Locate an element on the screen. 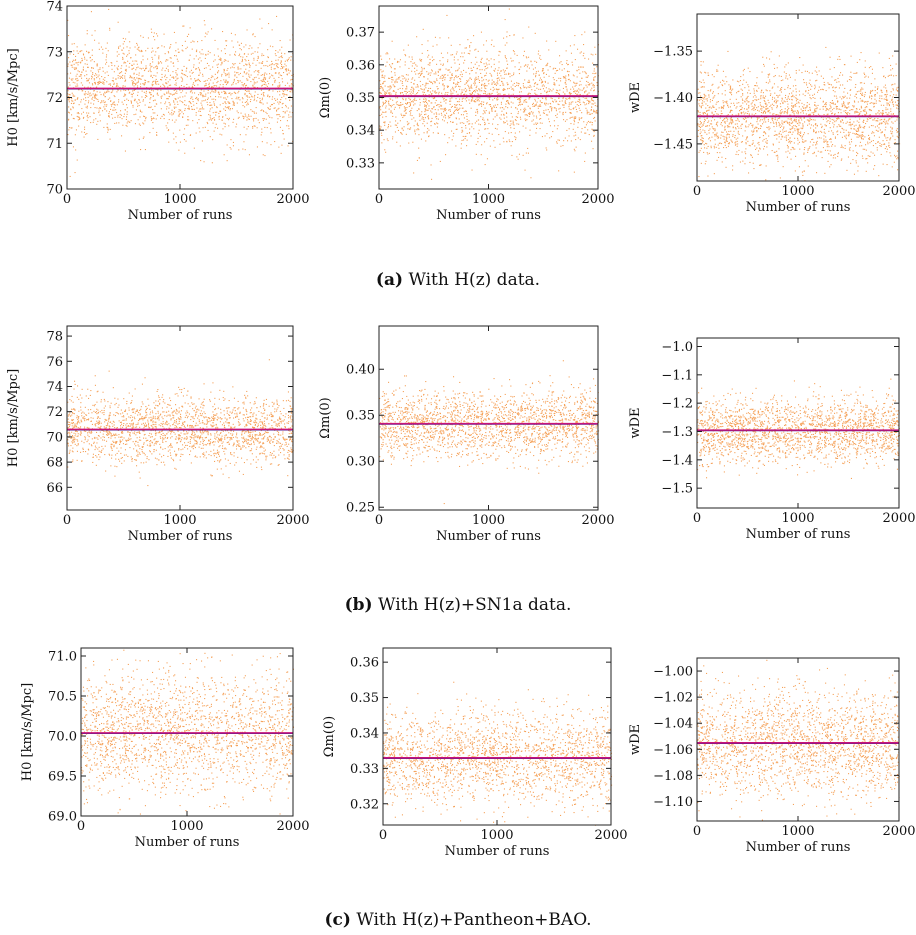 The width and height of the screenshot is (916, 935). x-axis-label: Number of runs is located at coordinates (180, 215).